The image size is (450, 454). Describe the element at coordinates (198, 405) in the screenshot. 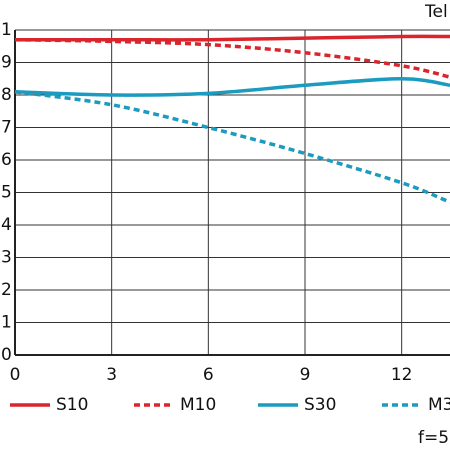

I see `legend-label: M10` at that location.